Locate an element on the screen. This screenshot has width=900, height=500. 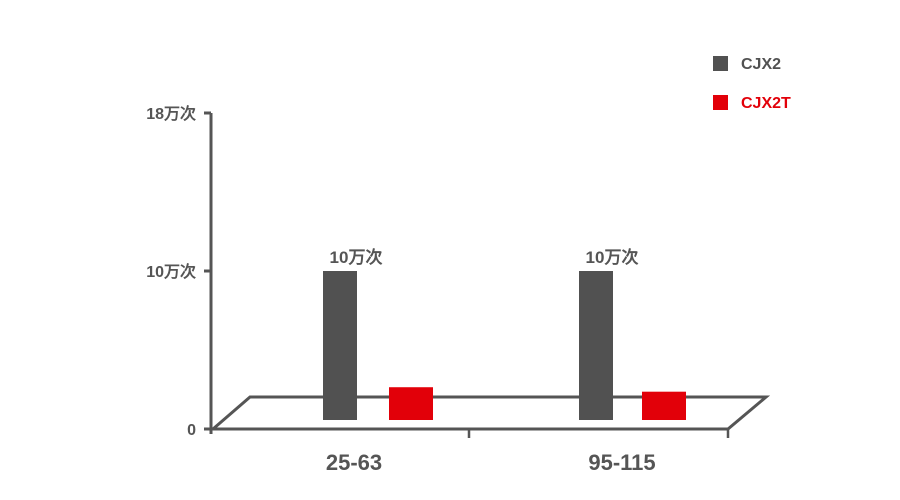
legend-swatch-cjx2 is located at coordinates (720, 63).